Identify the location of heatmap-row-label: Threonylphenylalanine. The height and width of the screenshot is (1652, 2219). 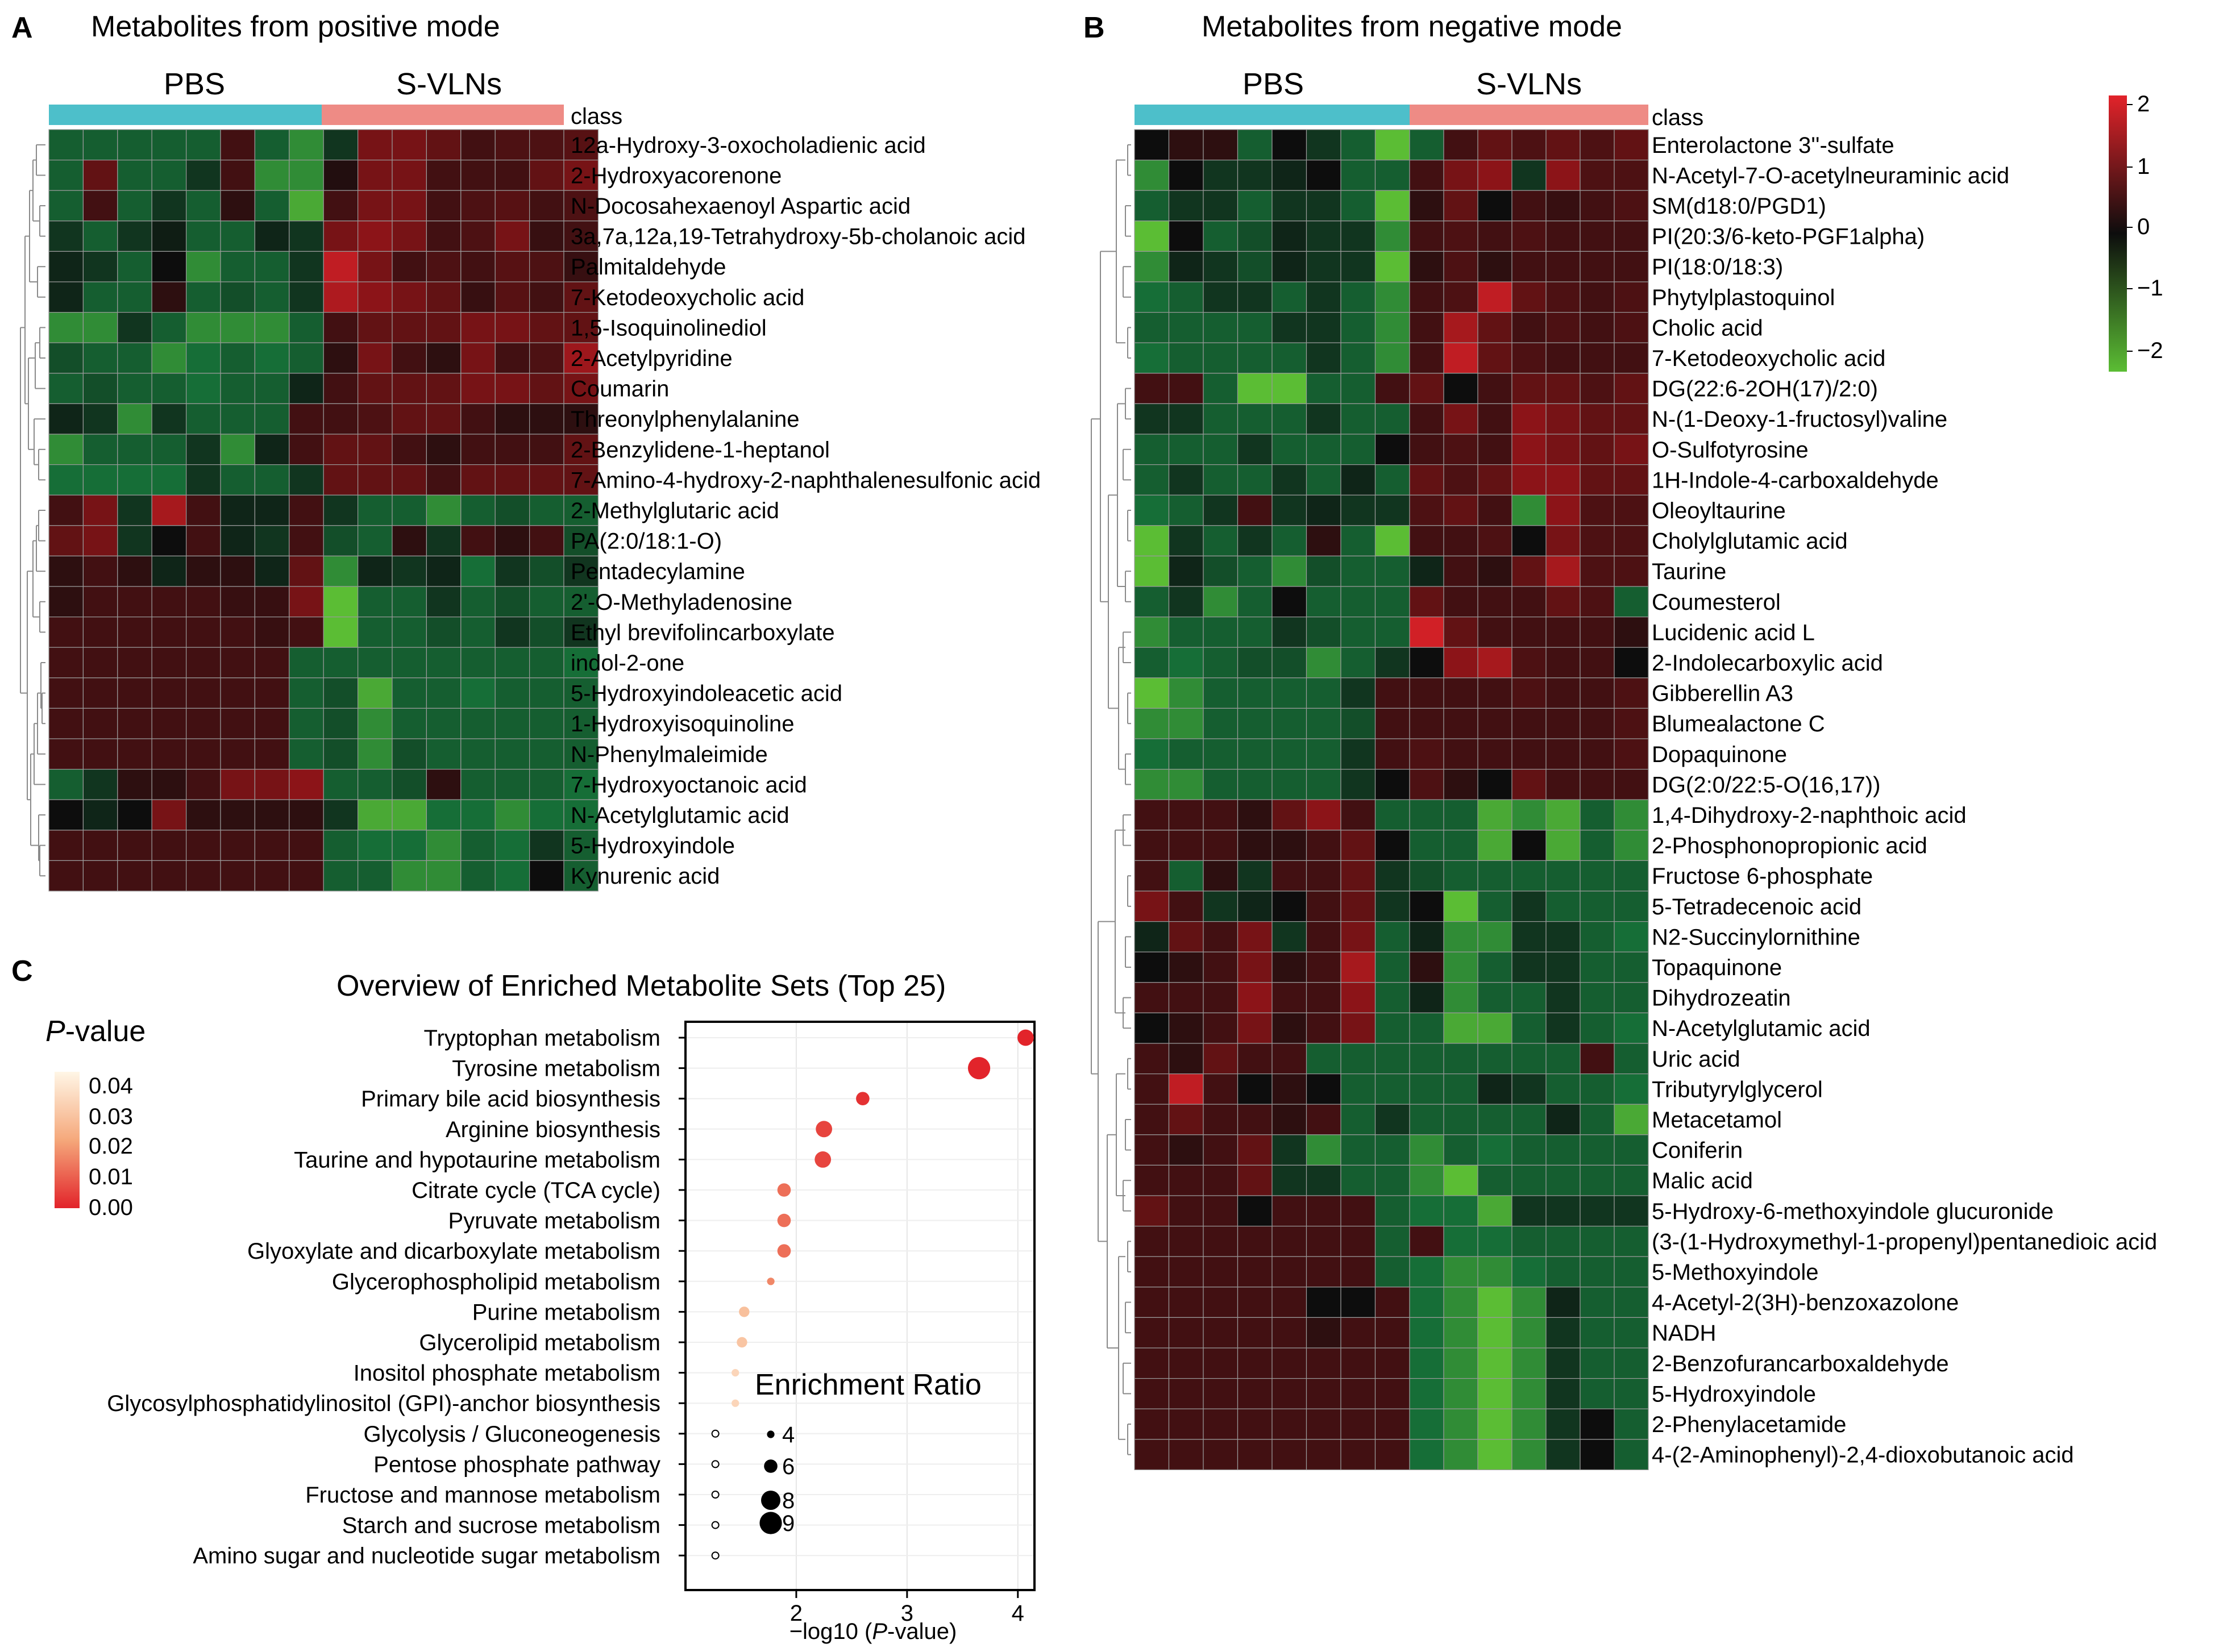
(685, 419).